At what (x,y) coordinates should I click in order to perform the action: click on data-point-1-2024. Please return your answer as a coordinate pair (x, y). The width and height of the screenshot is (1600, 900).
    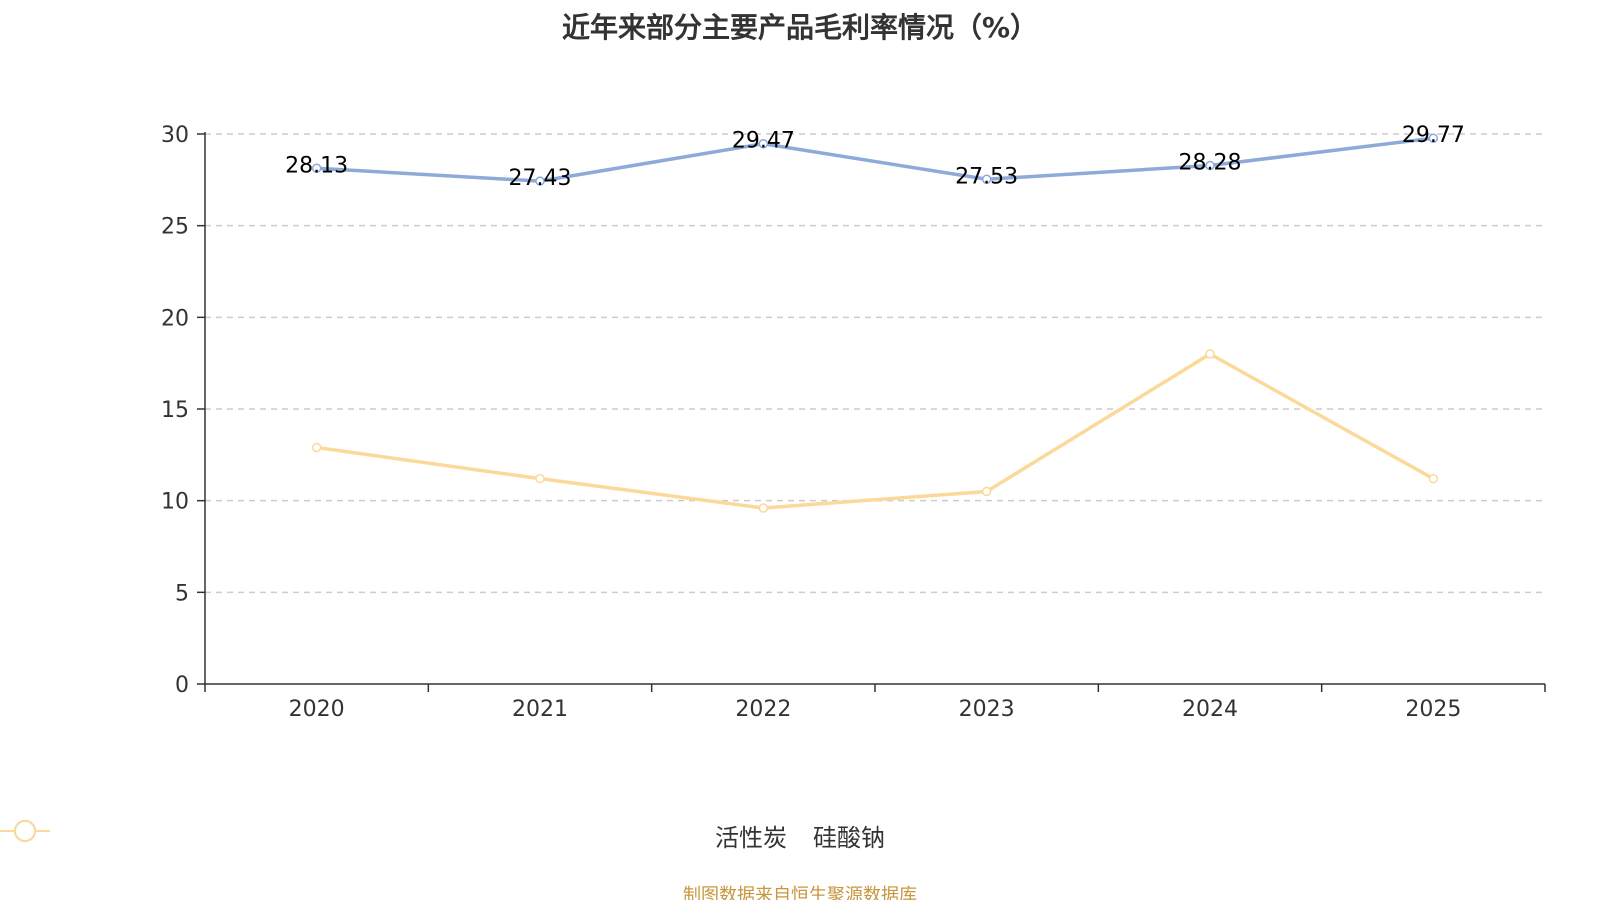
    Looking at the image, I should click on (1210, 354).